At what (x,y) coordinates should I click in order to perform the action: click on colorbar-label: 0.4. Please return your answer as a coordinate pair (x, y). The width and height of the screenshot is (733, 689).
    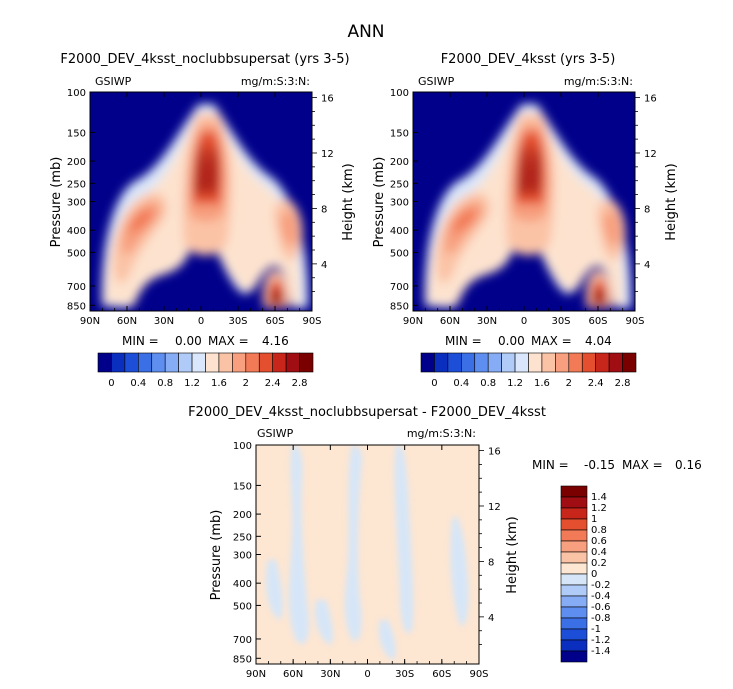
    Looking at the image, I should click on (461, 383).